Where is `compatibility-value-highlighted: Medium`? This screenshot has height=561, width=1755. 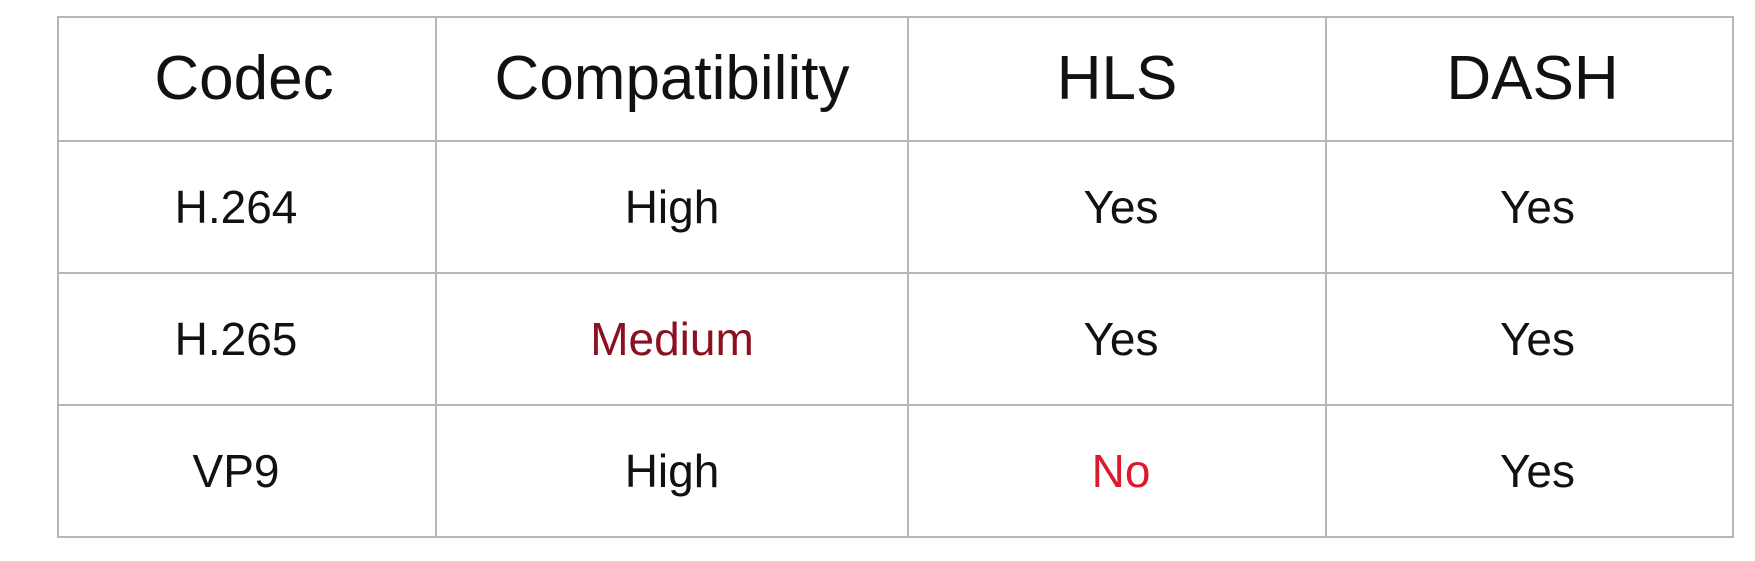 compatibility-value-highlighted: Medium is located at coordinates (672, 339).